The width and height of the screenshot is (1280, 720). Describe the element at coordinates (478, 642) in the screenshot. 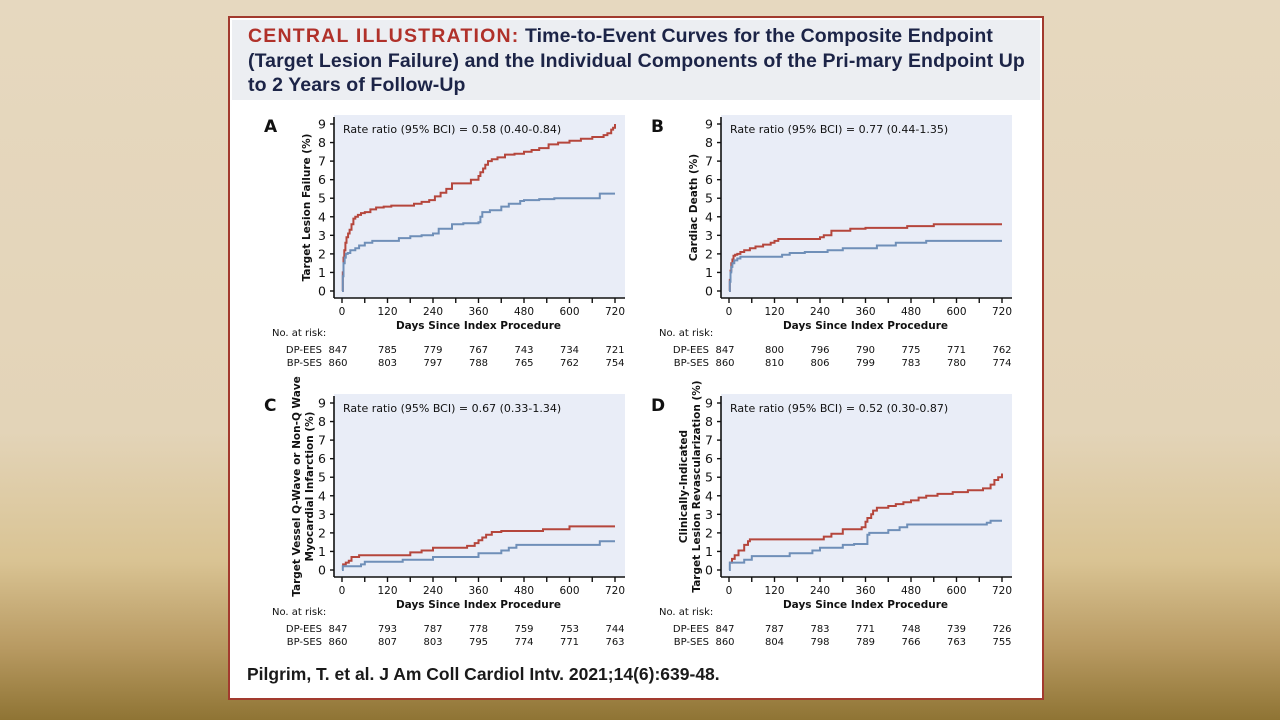

I see `at-risk-value: 795` at that location.